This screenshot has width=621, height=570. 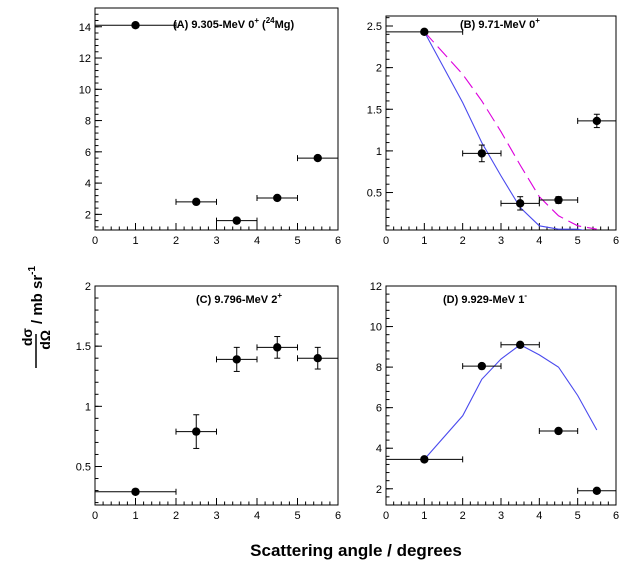 I want to click on panel-title-main: (C) 9.796-MeV 2, so click(x=236, y=300).